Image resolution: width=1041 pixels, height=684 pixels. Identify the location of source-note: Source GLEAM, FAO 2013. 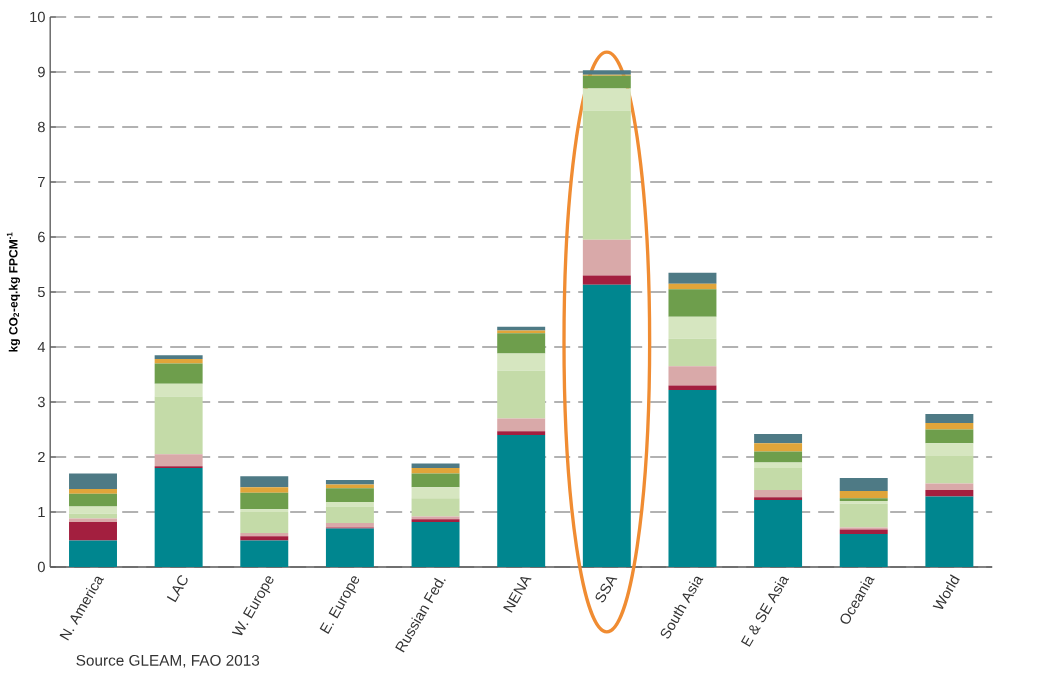
(168, 661).